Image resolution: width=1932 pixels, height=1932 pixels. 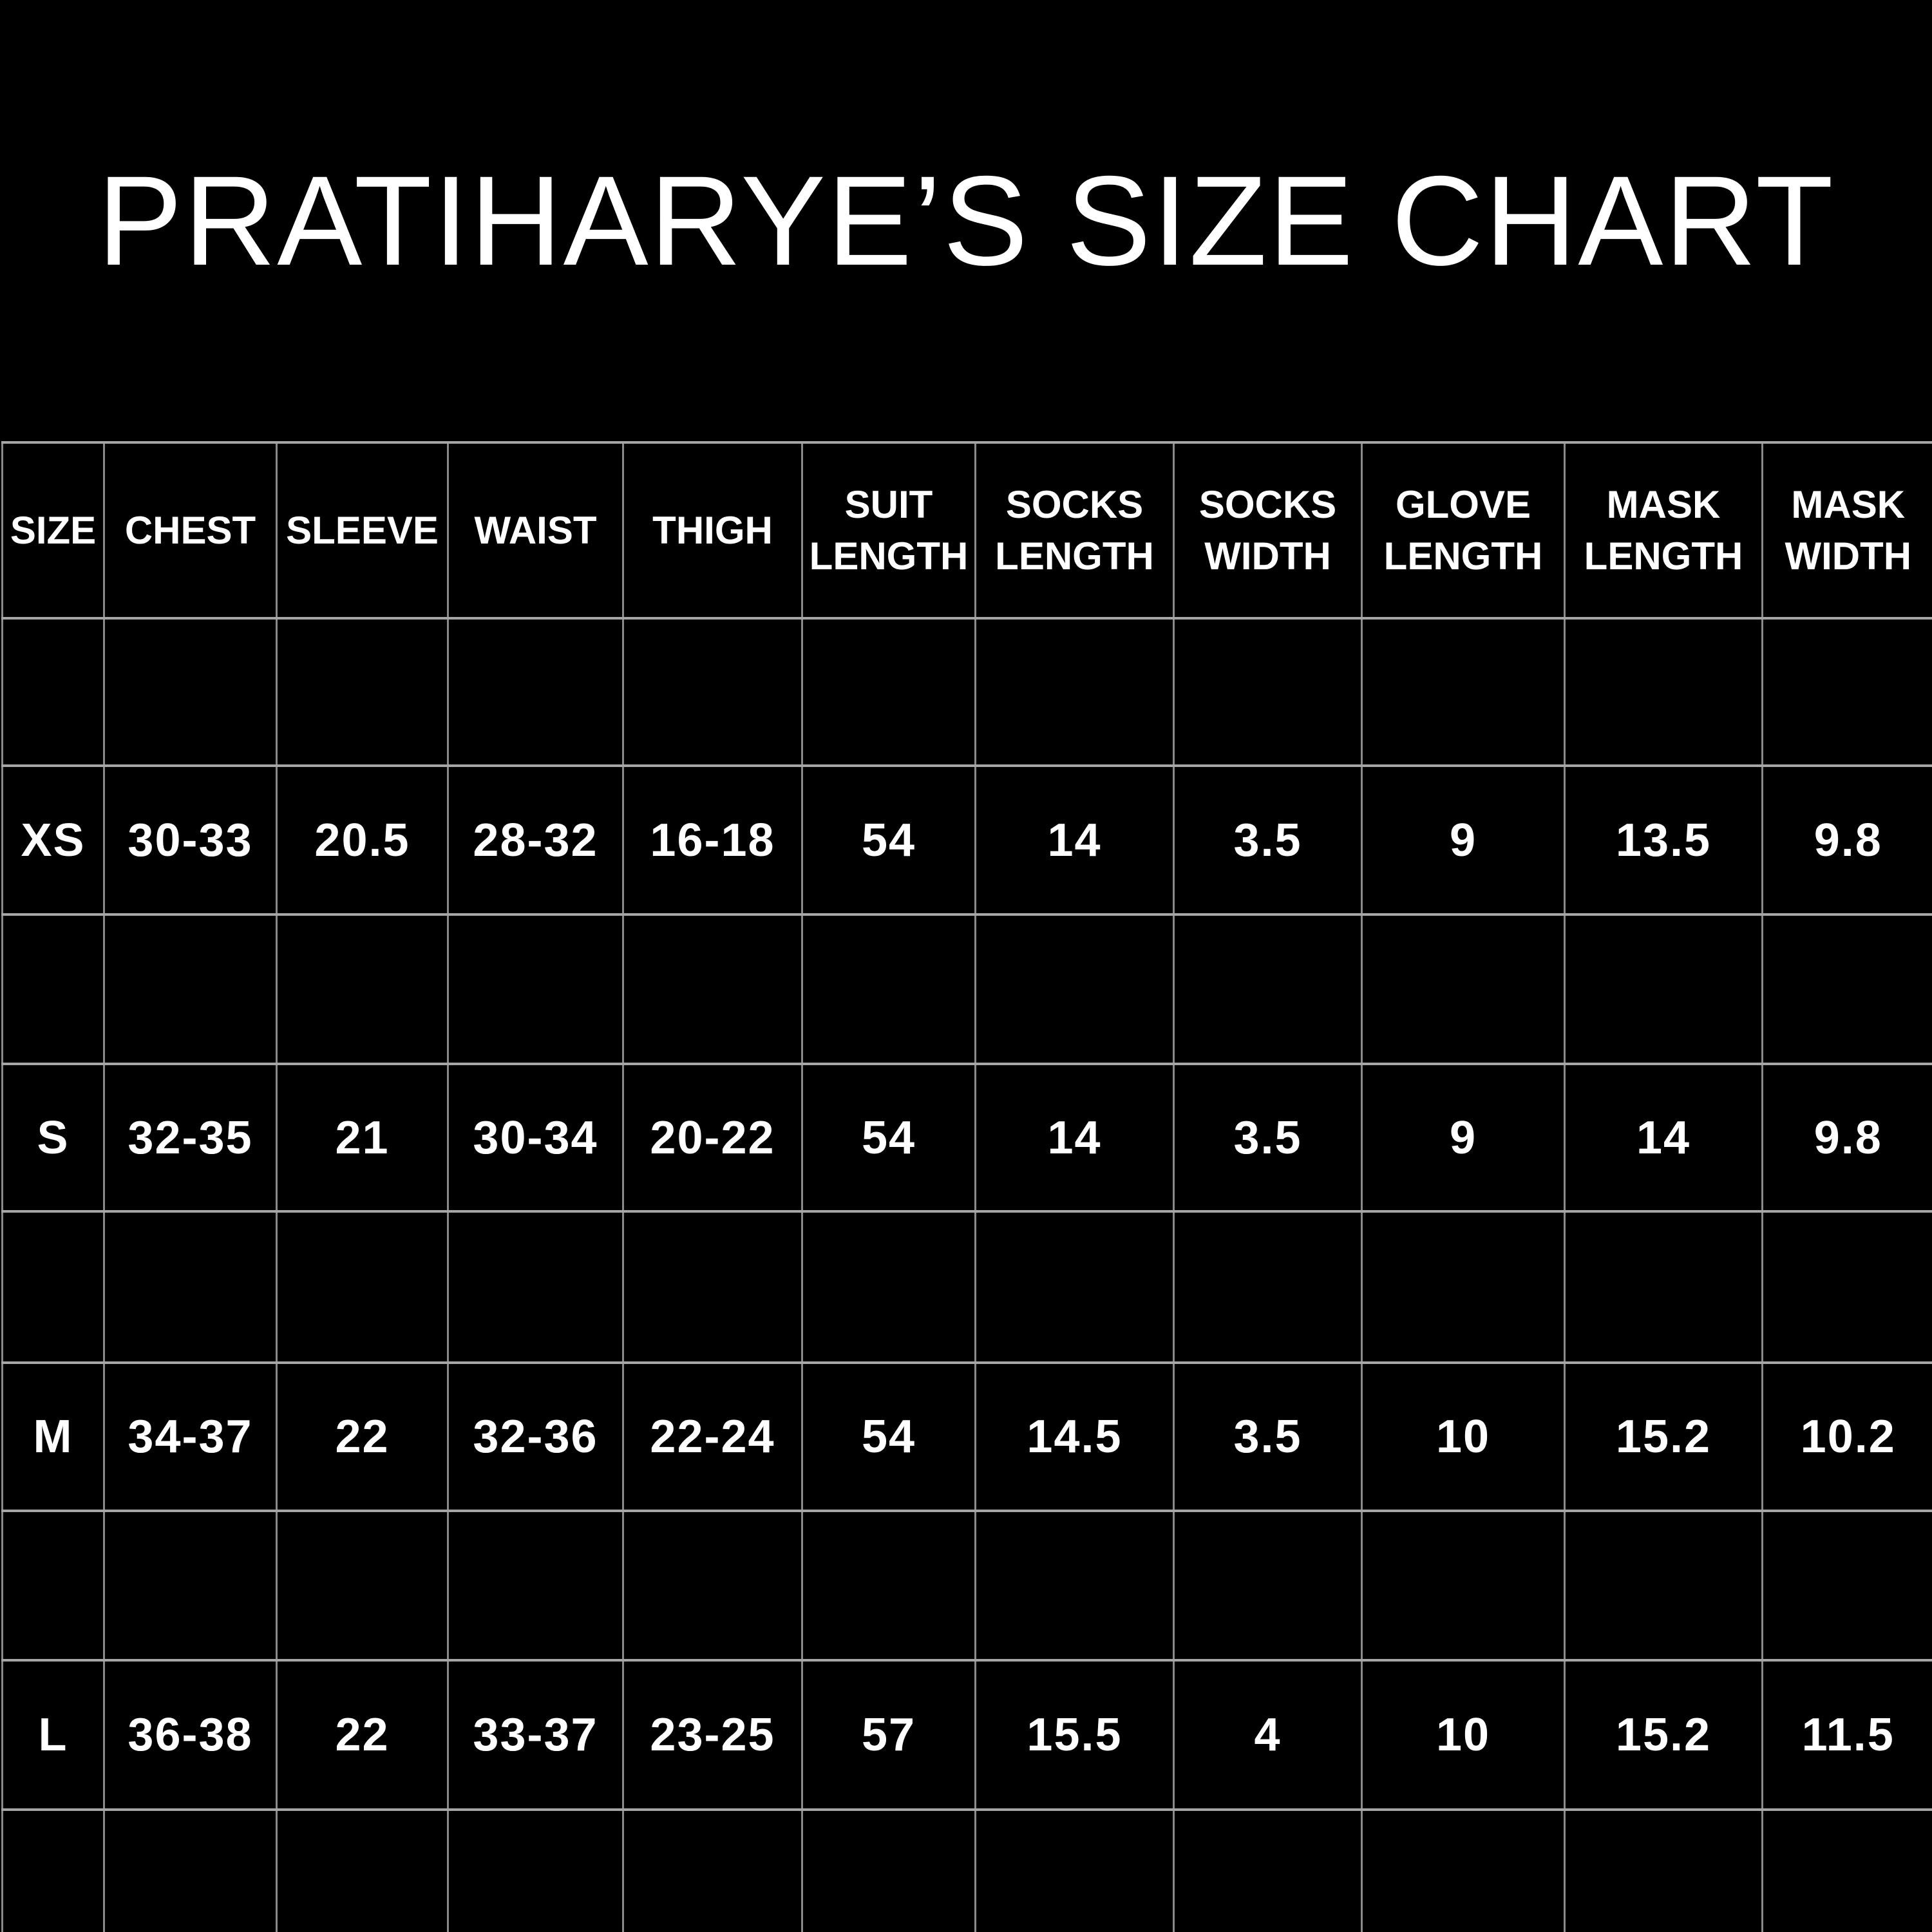 What do you see at coordinates (1847, 531) in the screenshot?
I see `header-cell-mask-width: MASK WIDTH` at bounding box center [1847, 531].